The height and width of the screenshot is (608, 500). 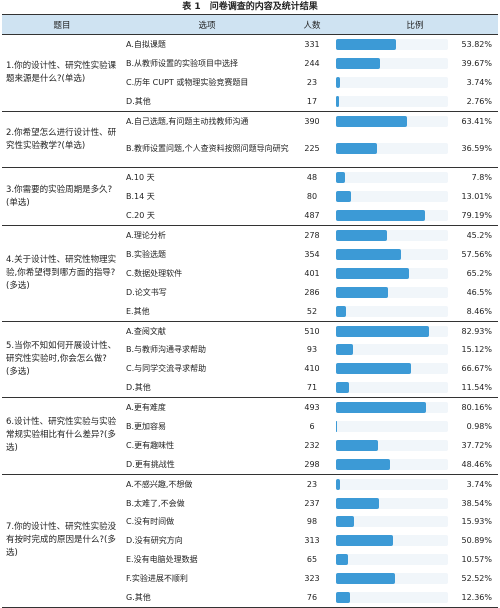 What do you see at coordinates (415, 464) in the screenshot?
I see `ratio-cell: 48.46%` at bounding box center [415, 464].